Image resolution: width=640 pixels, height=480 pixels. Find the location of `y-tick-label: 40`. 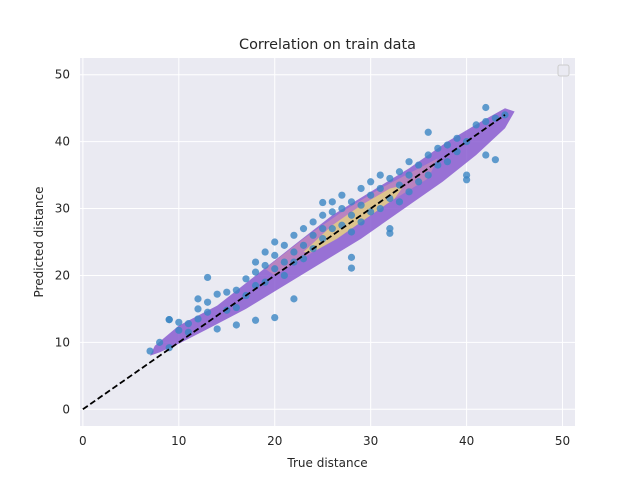

y-tick-label: 40 is located at coordinates (62, 142).